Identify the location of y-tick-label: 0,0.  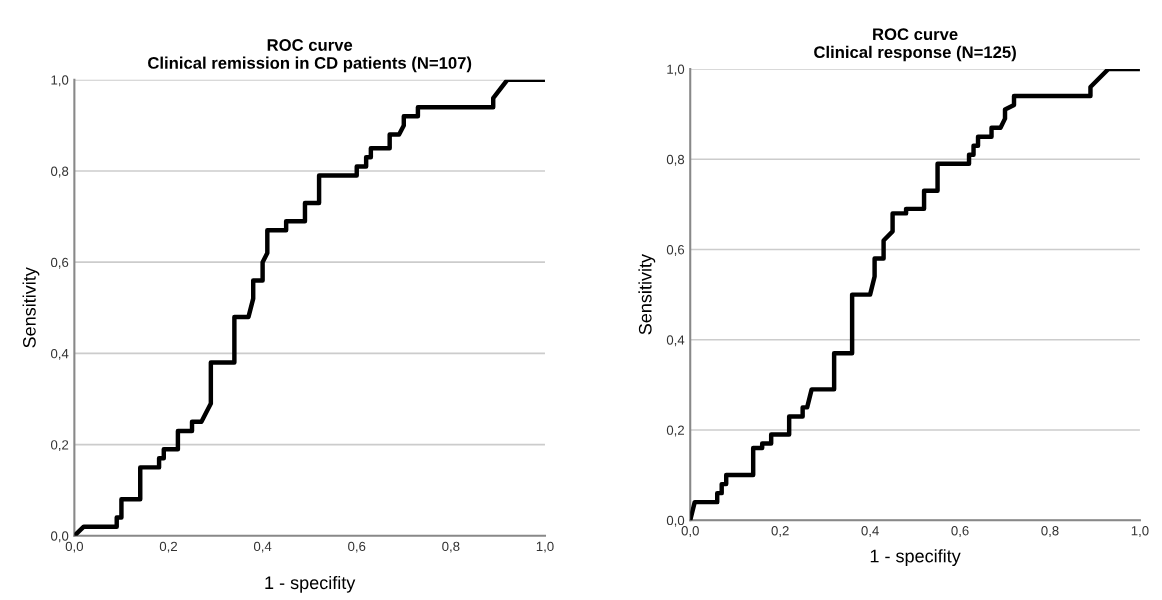
(675, 521).